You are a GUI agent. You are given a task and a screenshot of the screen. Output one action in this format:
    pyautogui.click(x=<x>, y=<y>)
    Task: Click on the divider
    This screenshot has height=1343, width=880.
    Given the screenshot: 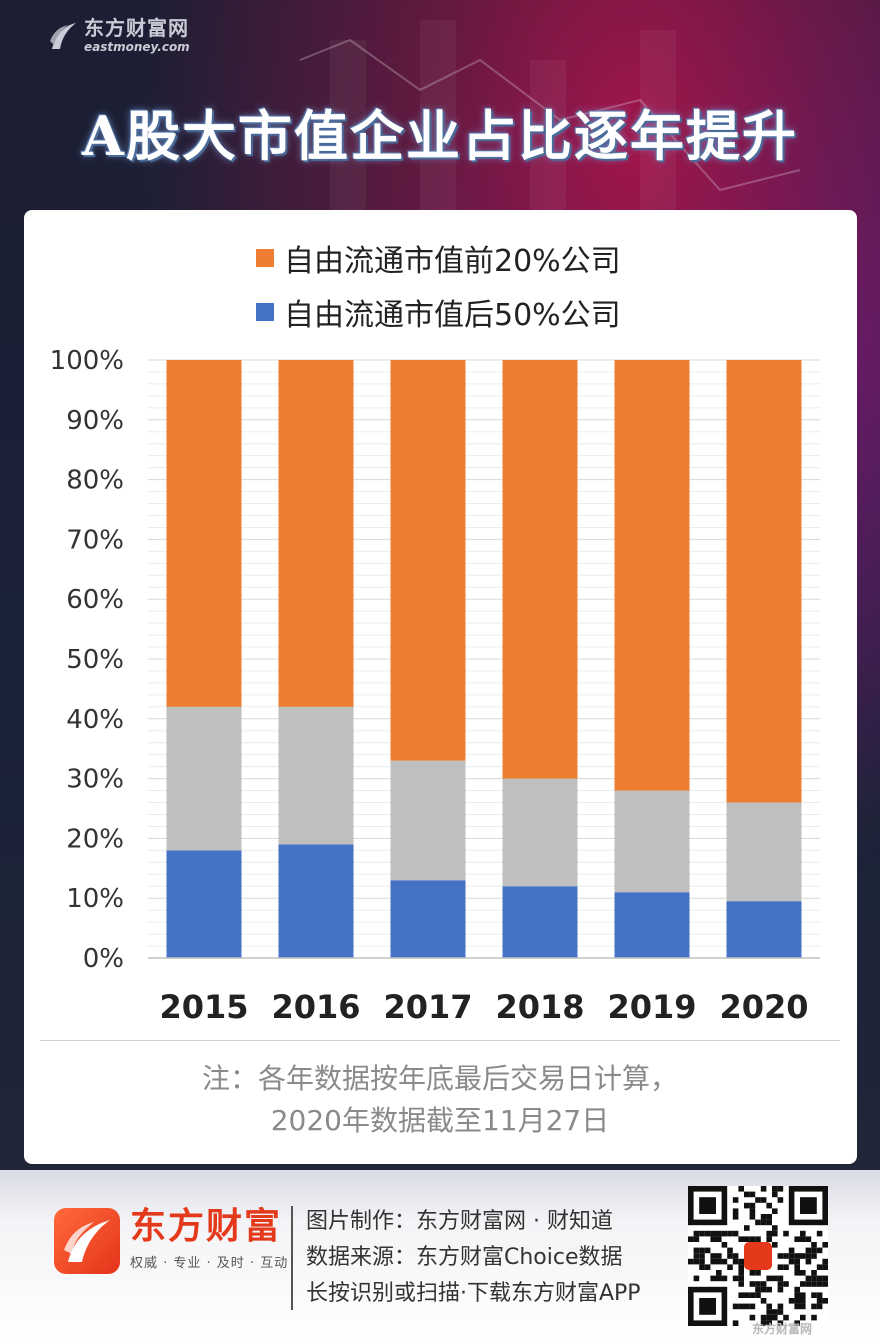 What is the action you would take?
    pyautogui.click(x=440, y=1040)
    